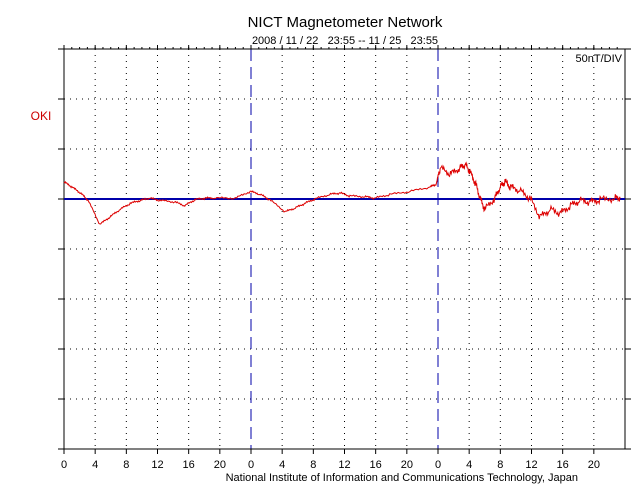  Describe the element at coordinates (345, 41) in the screenshot. I see `chart-subtitle: 2008 / 11 / 22 23:55 -- 11 / 25 23:55` at that location.